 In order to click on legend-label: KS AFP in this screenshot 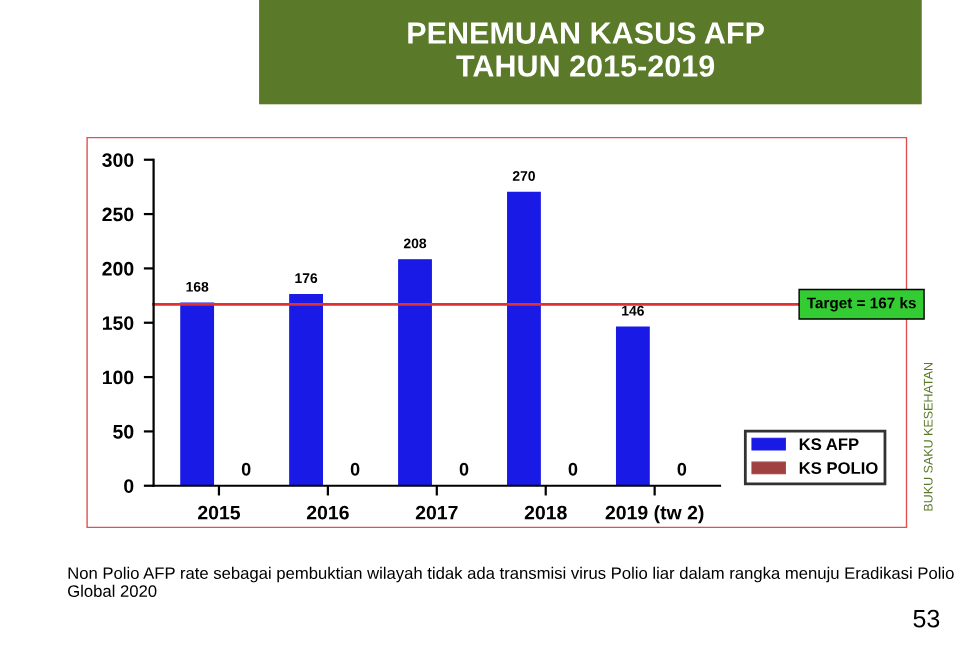, I will do `click(829, 444)`.